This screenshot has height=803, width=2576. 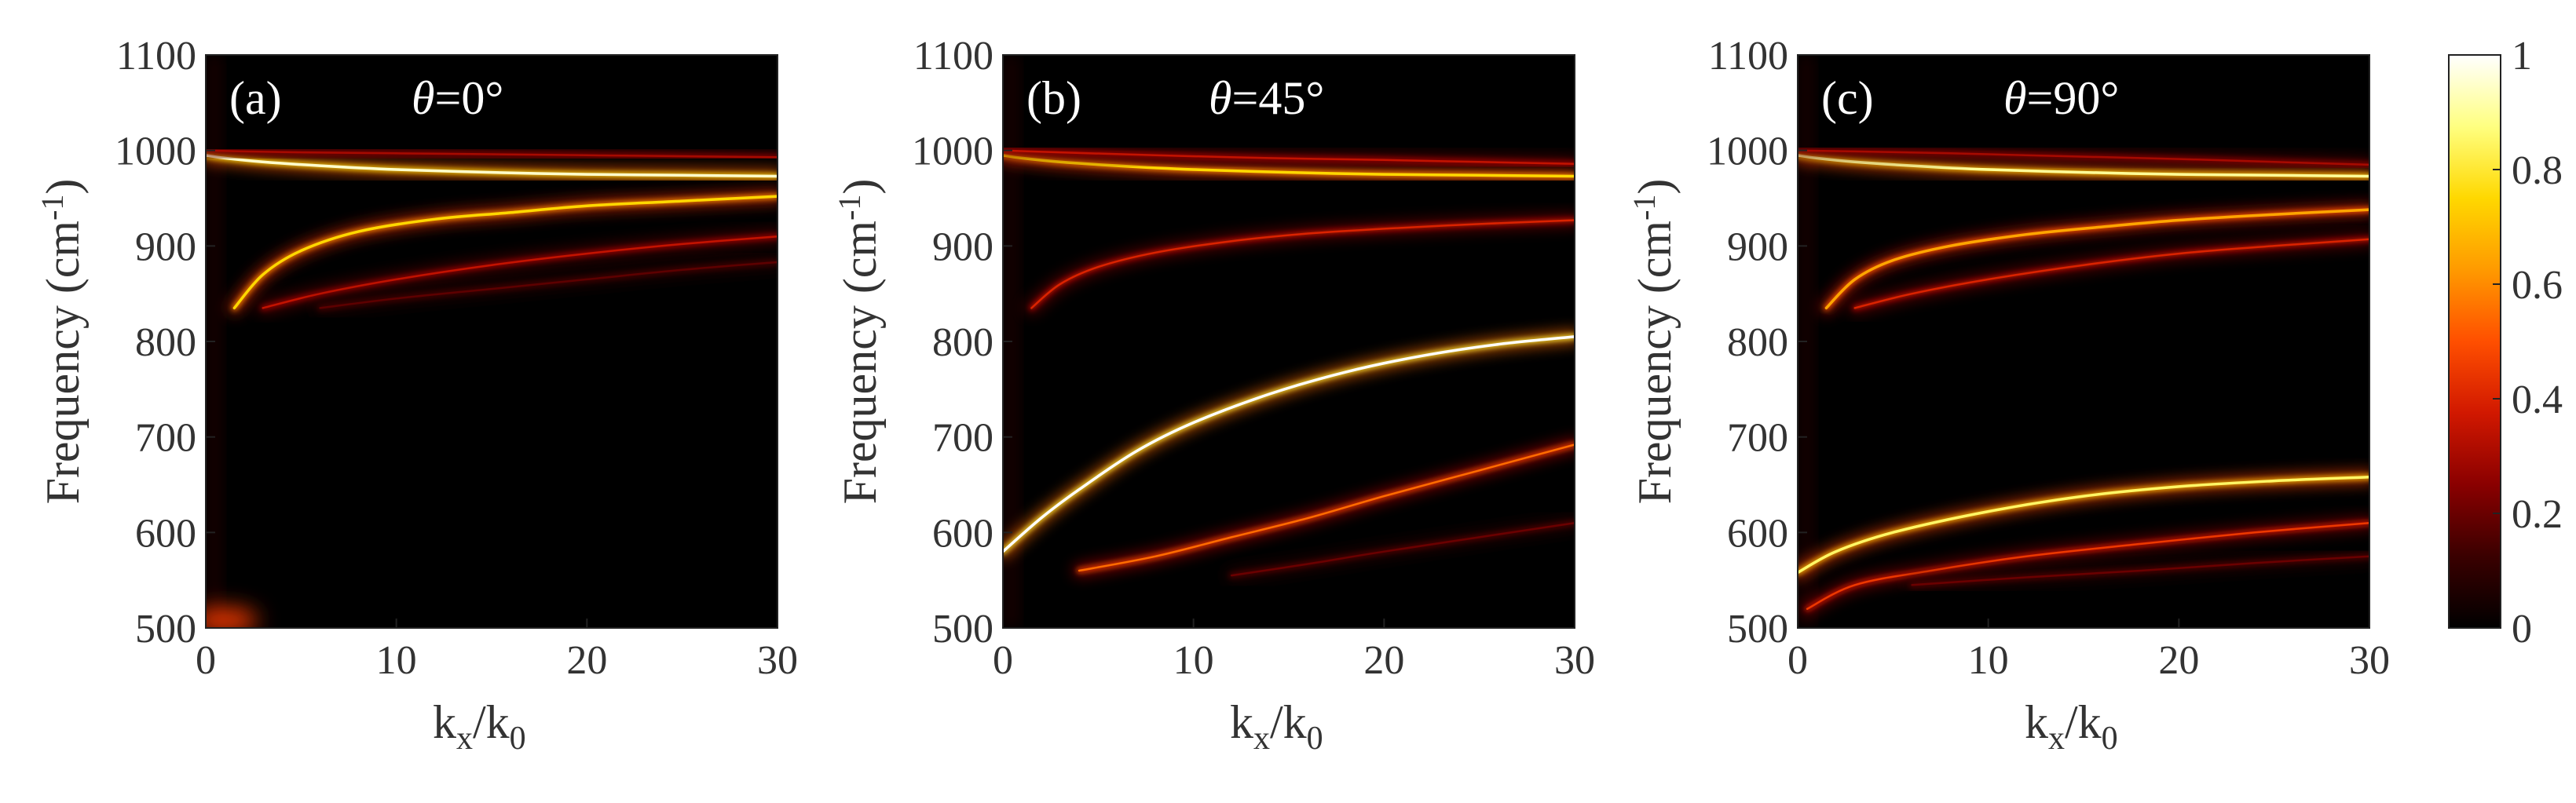 I want to click on theta-label: θ=90°, so click(x=2061, y=98).